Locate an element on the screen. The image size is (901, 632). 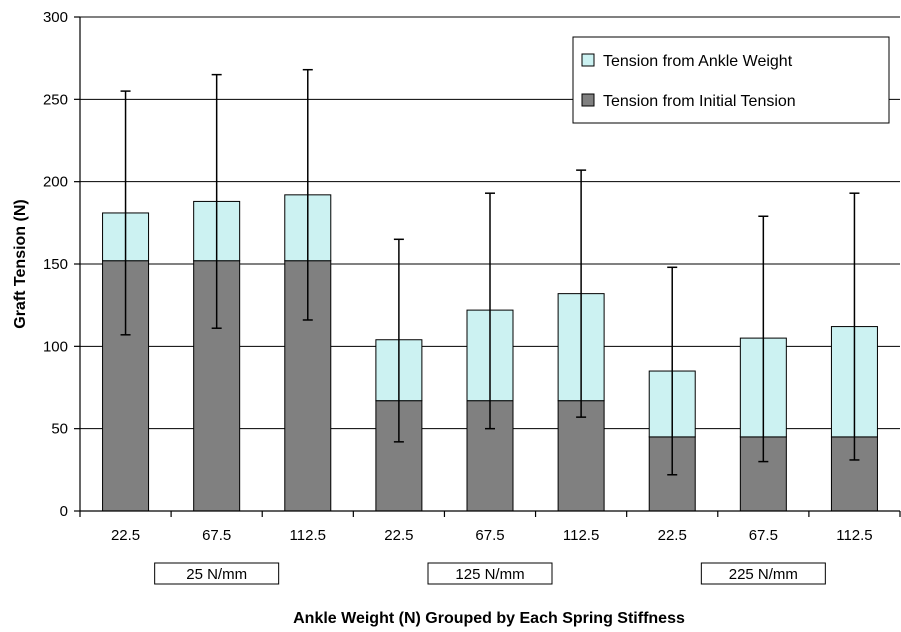
group-labels: 25 N/mm 125 N/mm 225 N/mm is located at coordinates (490, 573).